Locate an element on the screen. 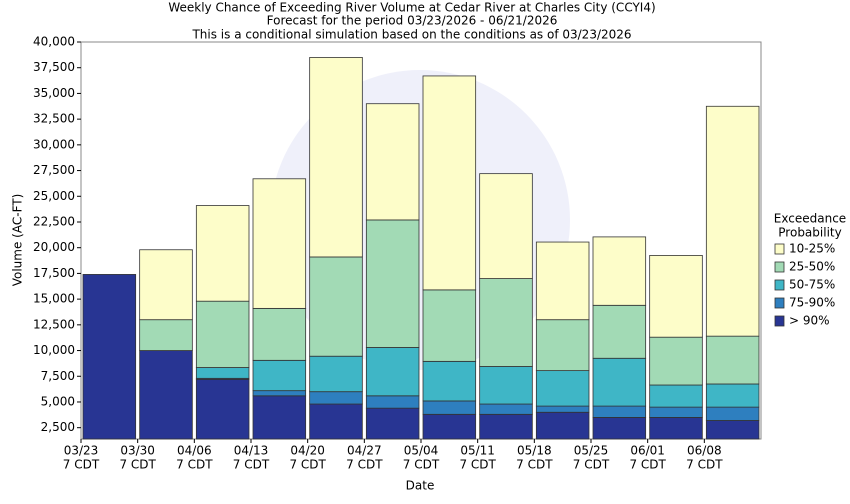 The height and width of the screenshot is (504, 850). legend-title: Exceedance is located at coordinates (810, 219).